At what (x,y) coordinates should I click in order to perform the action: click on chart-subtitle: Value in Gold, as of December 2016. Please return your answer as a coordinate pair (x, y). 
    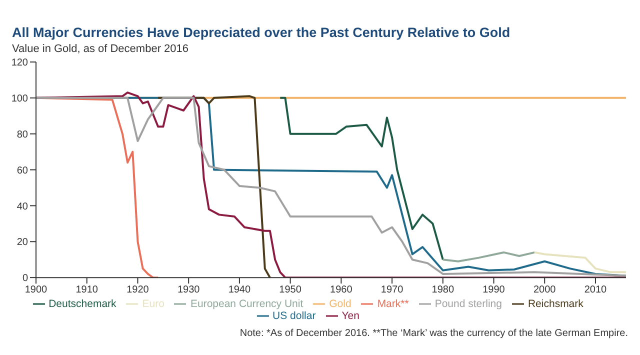
    Looking at the image, I should click on (100, 49).